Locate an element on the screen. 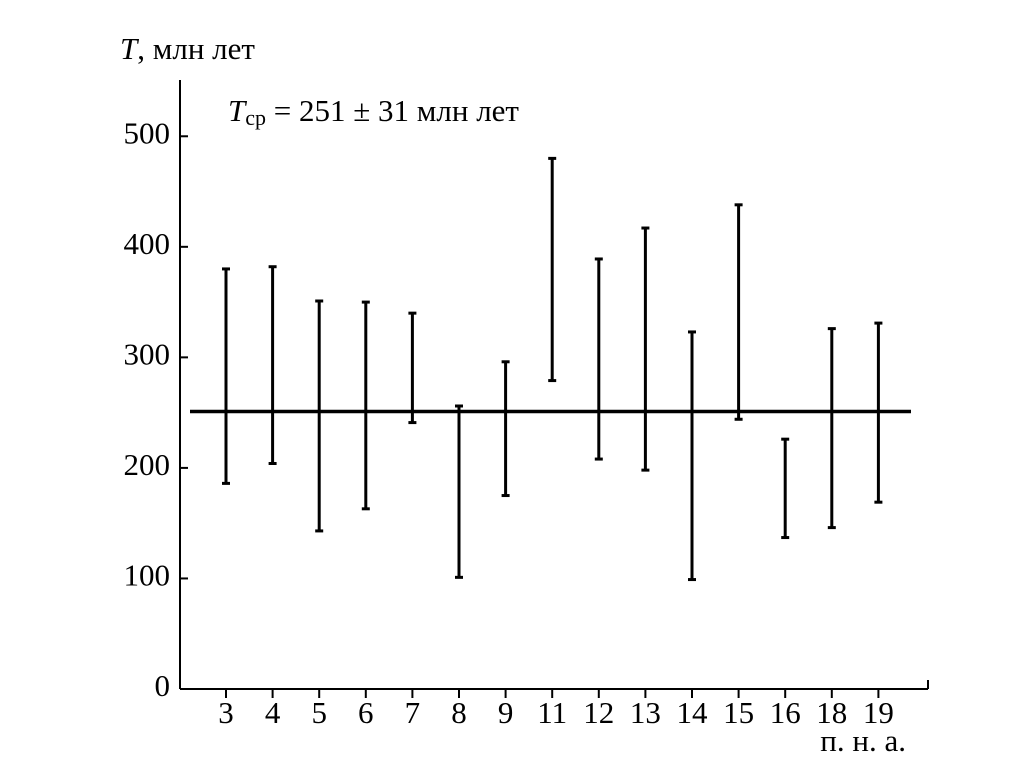 The image size is (1010, 768). x-axis-label: п. н. а. is located at coordinates (863, 740).